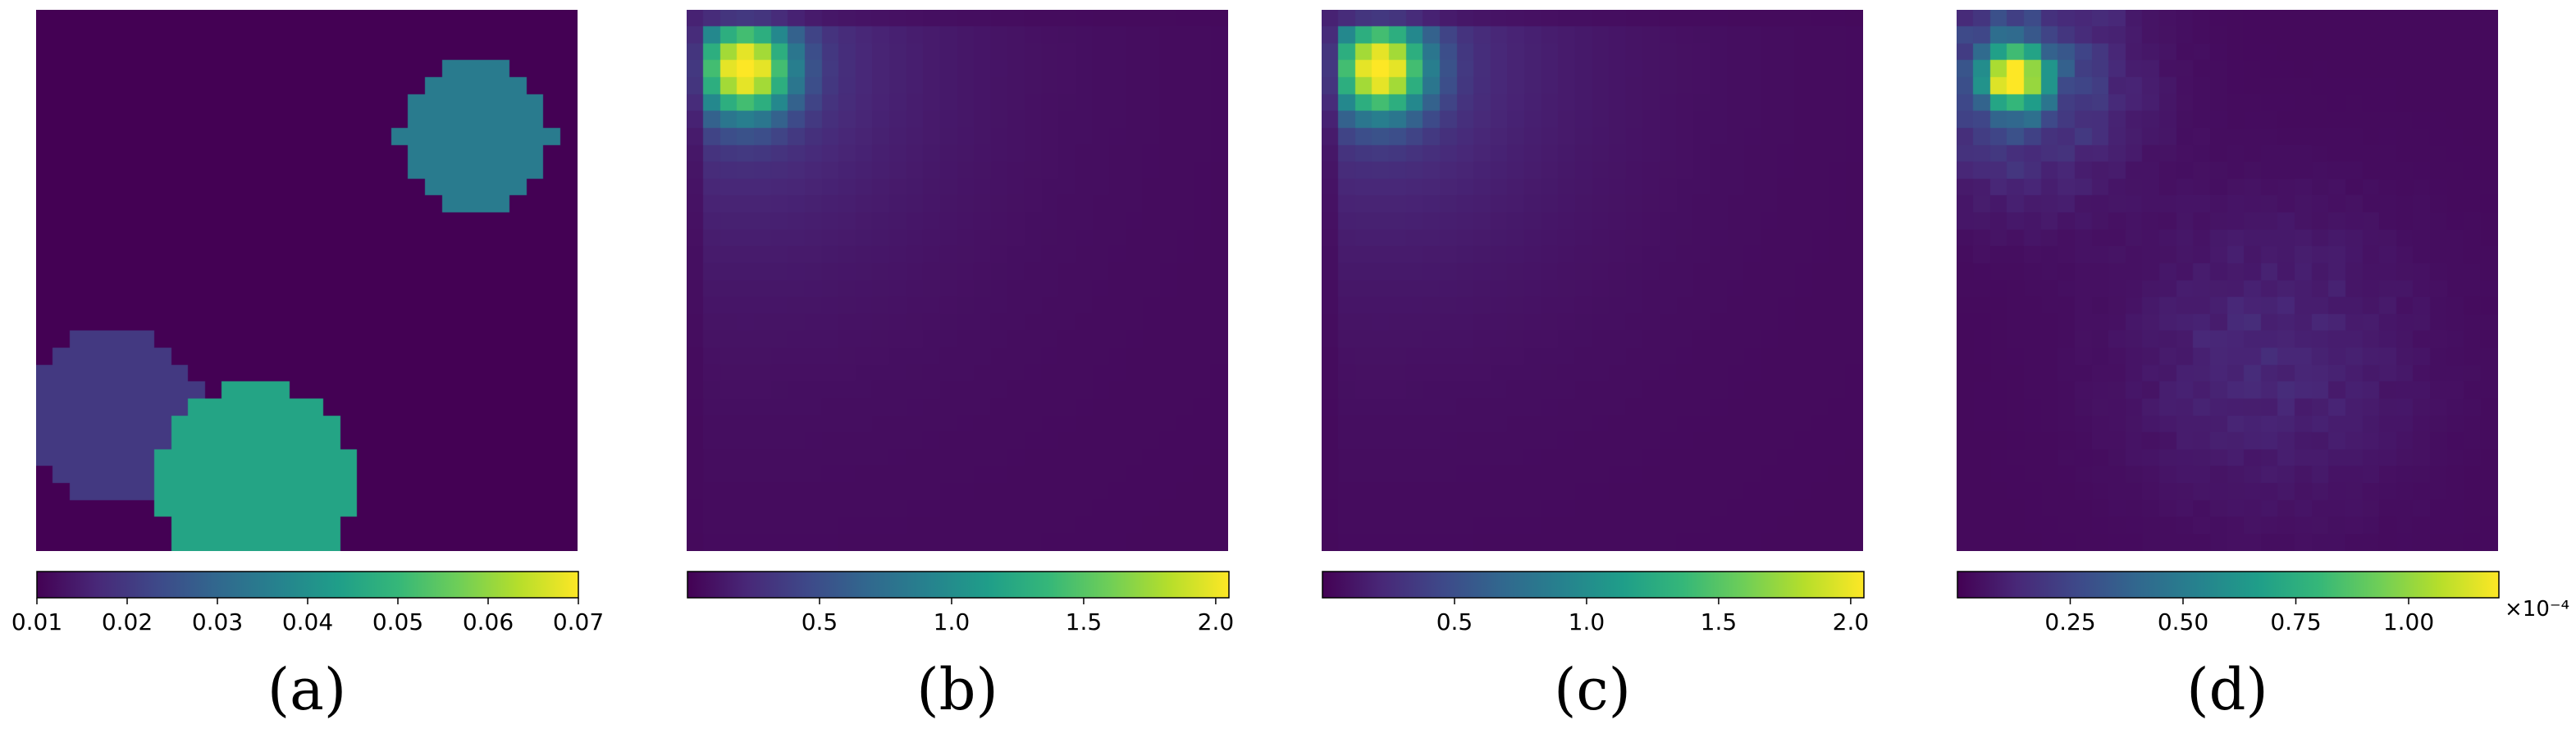 Image resolution: width=2576 pixels, height=738 pixels. I want to click on colorbar-tick-label: 0.50, so click(2183, 622).